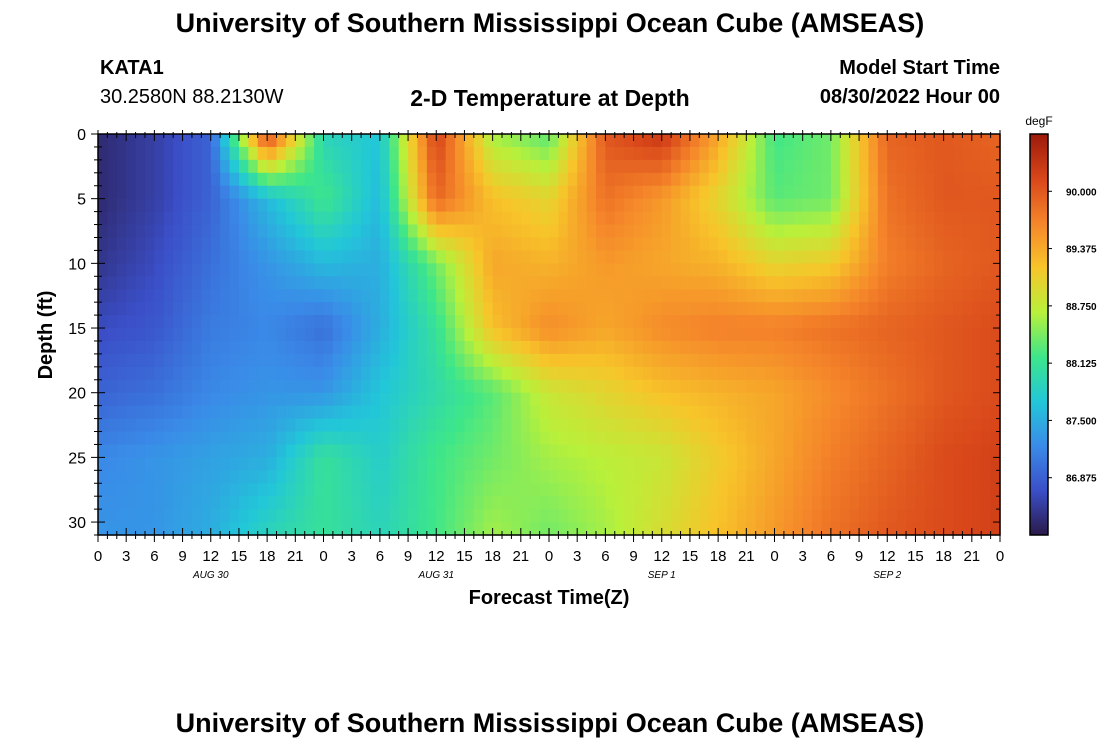  What do you see at coordinates (132, 68) in the screenshot?
I see `station-id: KATA1` at bounding box center [132, 68].